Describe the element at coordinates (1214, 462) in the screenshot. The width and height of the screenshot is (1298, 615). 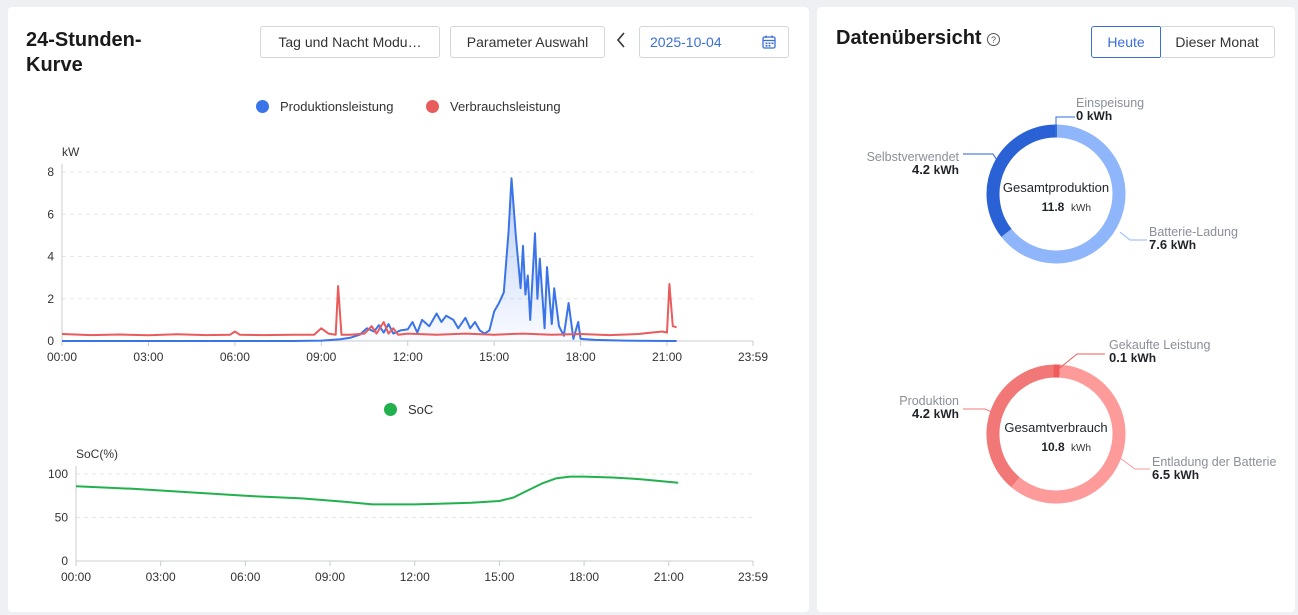
I see `callout-label: Entladung der Batterie` at that location.